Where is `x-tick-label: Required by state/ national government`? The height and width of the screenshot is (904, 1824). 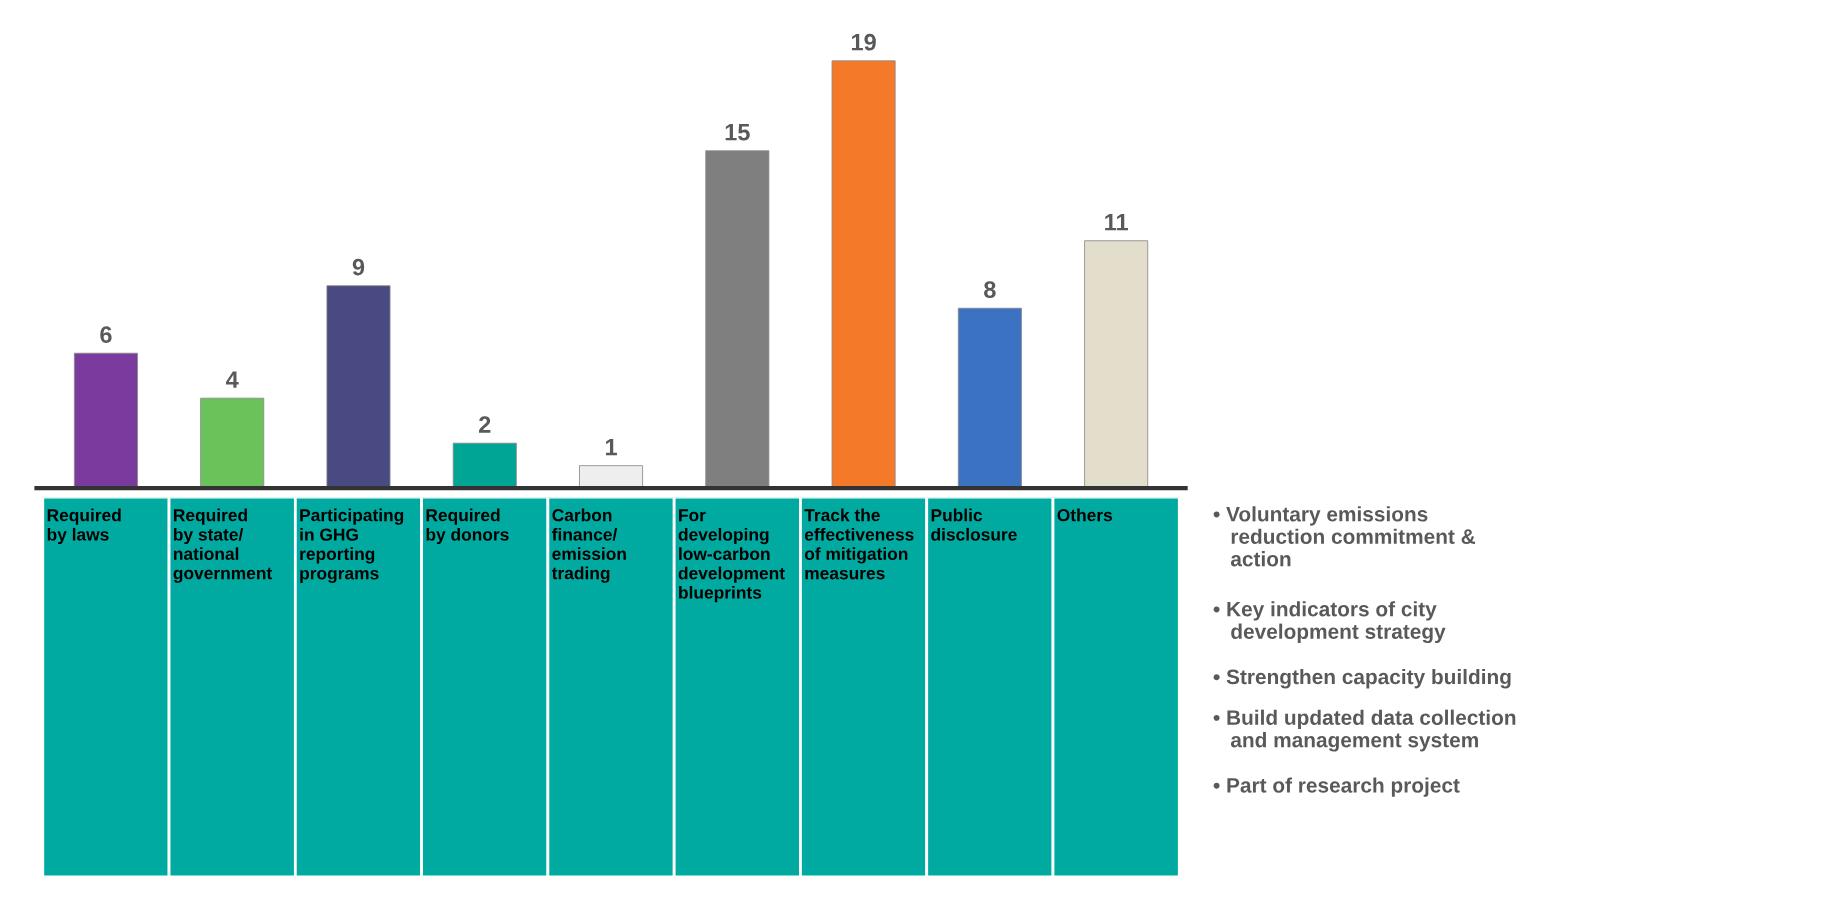
x-tick-label: Required by state/ national government is located at coordinates (223, 545).